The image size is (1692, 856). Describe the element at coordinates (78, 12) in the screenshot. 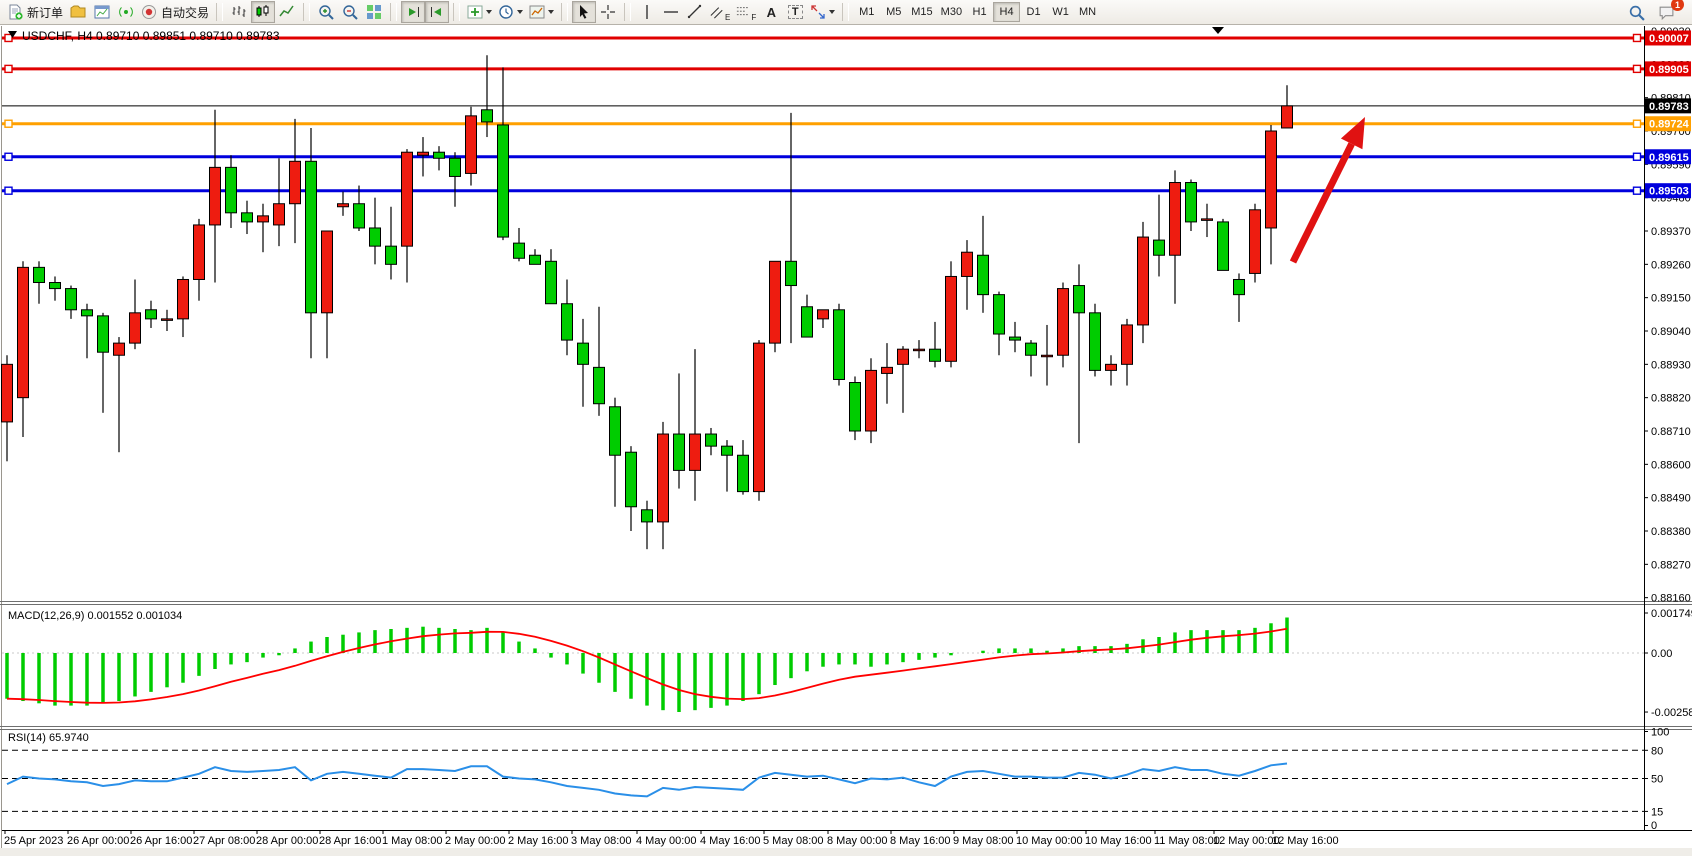

I see `profiles-button` at that location.